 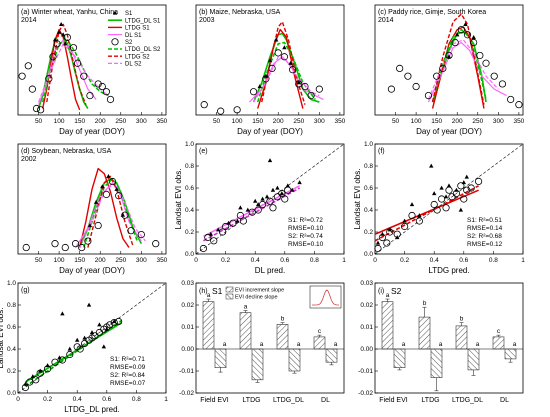 I want to click on significance-letter: b, so click(x=462, y=319).